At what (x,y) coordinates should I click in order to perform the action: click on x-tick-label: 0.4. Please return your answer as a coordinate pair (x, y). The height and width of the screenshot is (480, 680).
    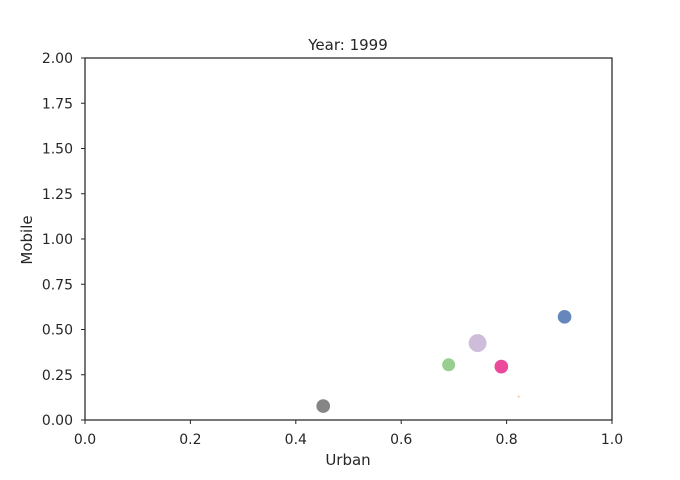
    Looking at the image, I should click on (296, 440).